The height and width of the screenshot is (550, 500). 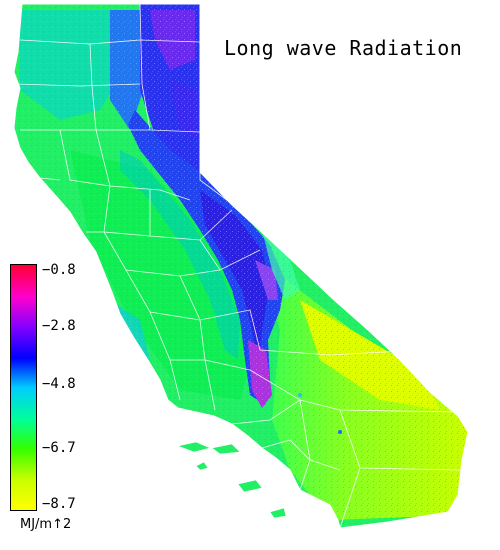 I want to click on map-title: Long wave Radiation, so click(x=343, y=48).